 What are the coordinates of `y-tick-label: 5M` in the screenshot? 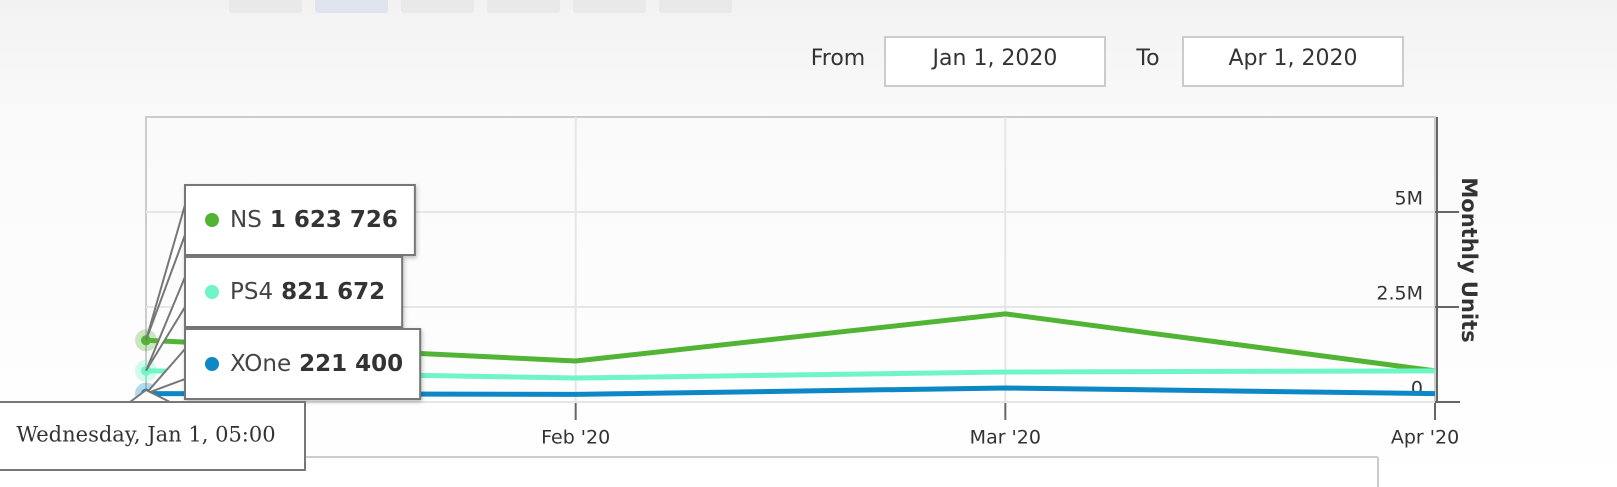 It's located at (1409, 199).